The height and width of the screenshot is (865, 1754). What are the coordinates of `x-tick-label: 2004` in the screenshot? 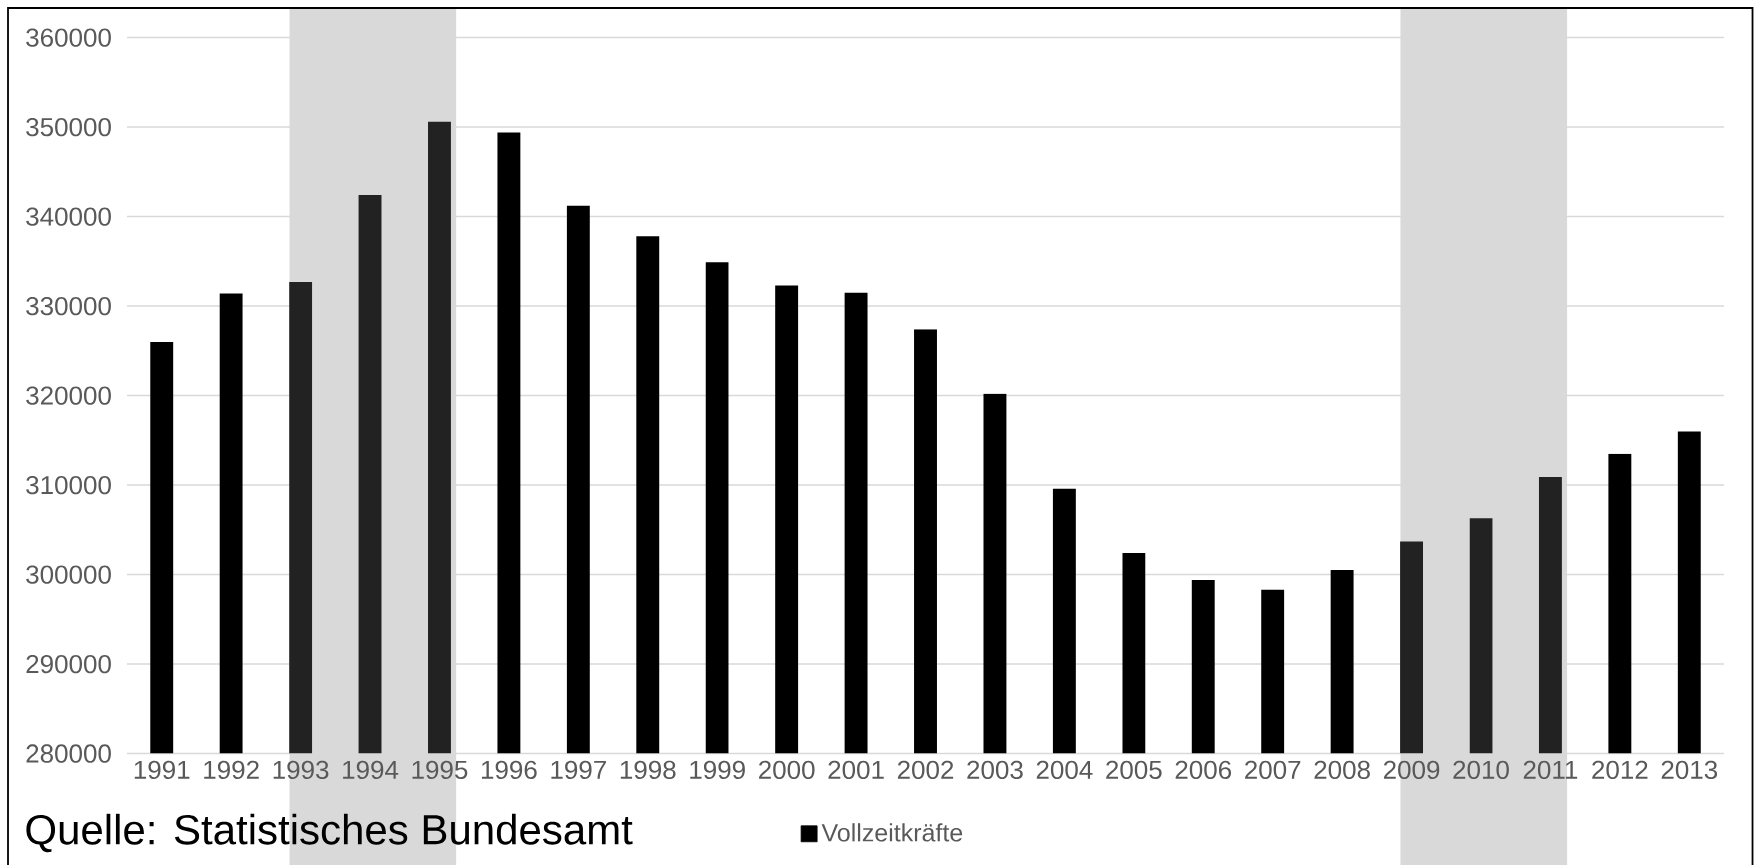 It's located at (1064, 770).